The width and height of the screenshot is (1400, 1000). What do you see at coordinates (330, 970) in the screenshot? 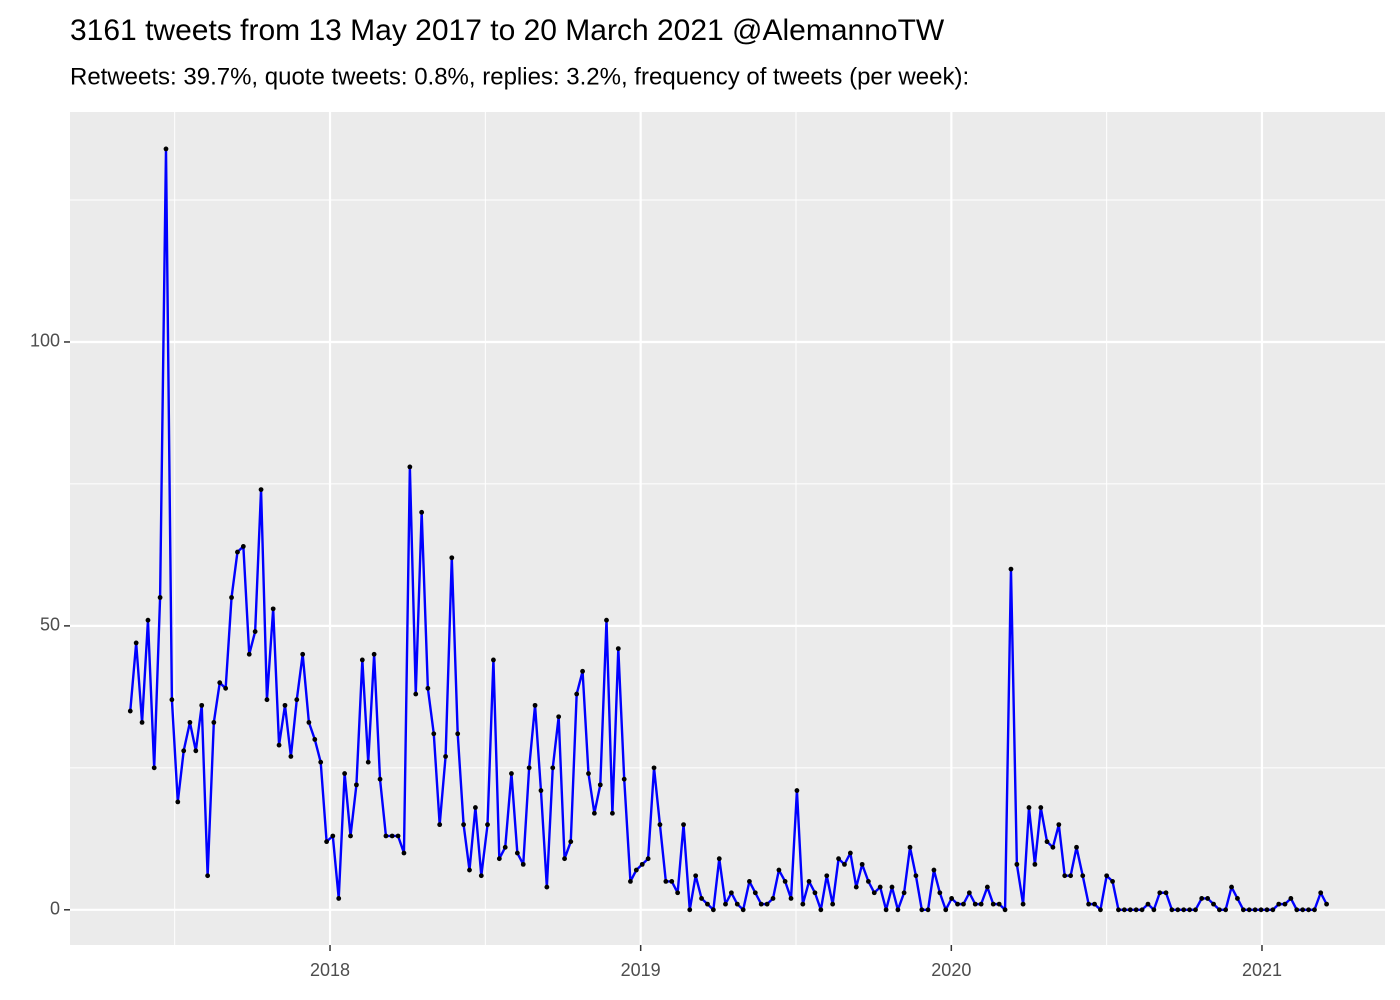
I see `x-tick-label: 2018` at bounding box center [330, 970].